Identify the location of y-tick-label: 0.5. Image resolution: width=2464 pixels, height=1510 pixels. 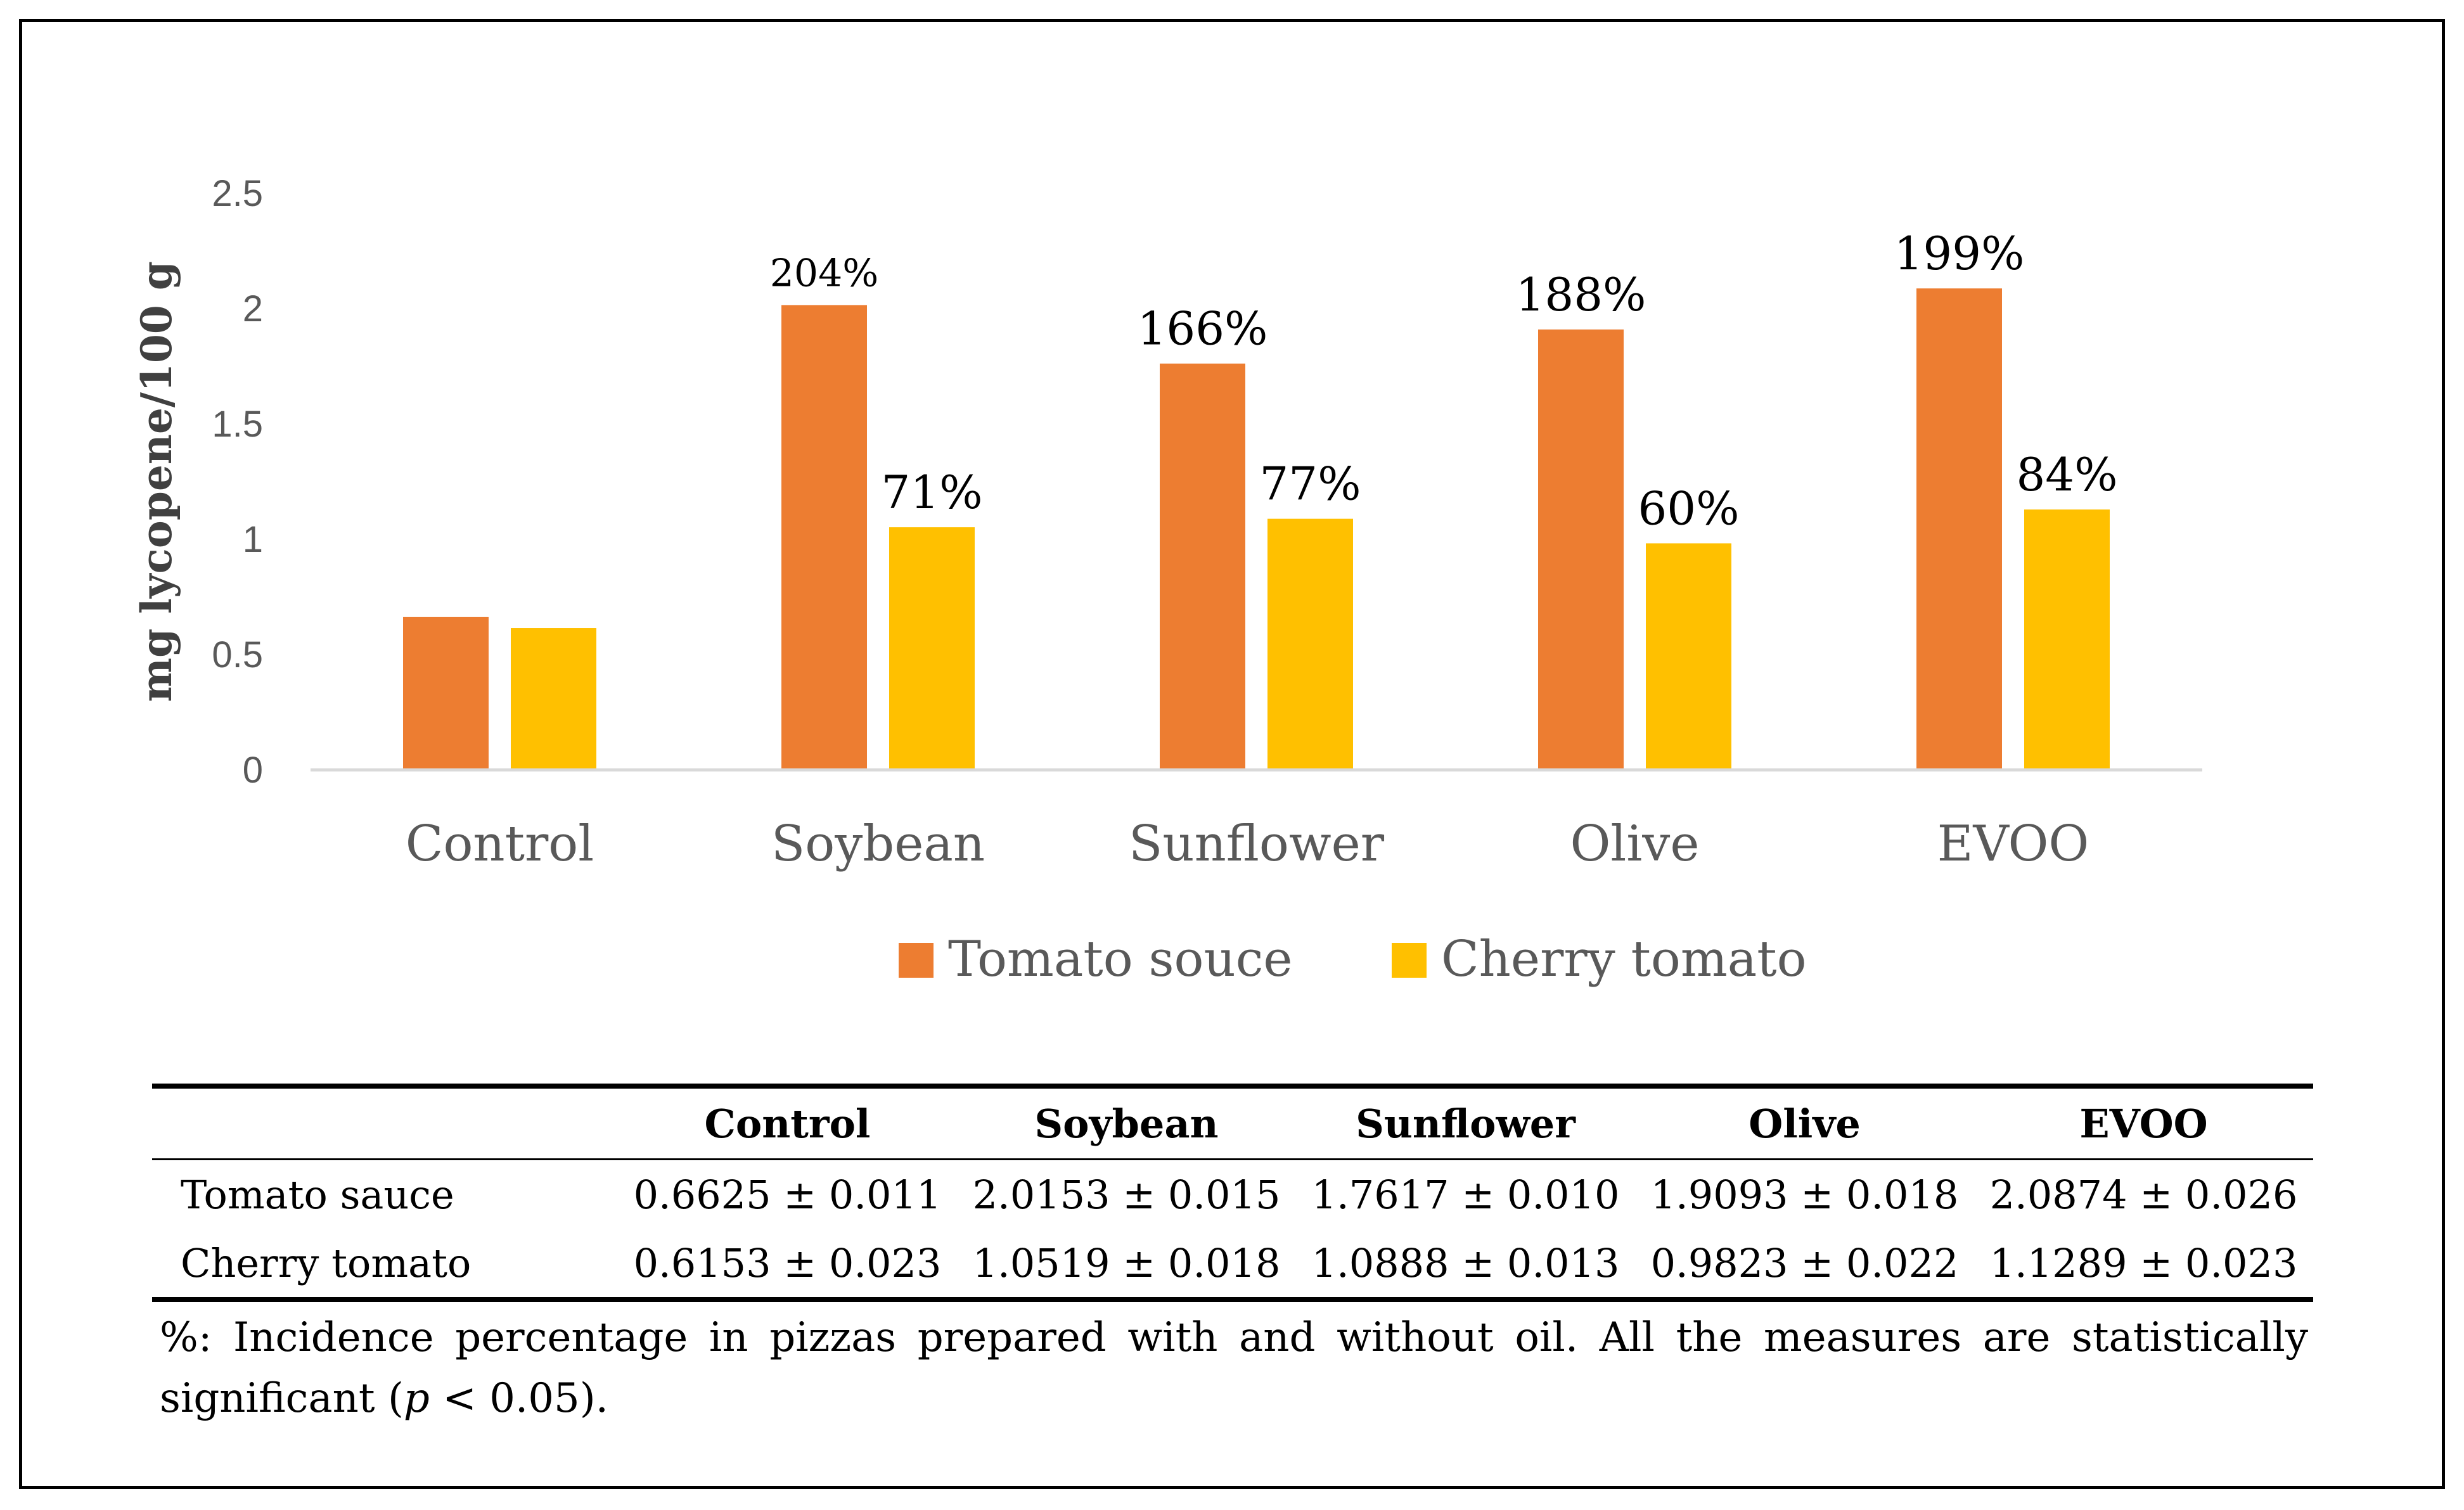
(237, 654).